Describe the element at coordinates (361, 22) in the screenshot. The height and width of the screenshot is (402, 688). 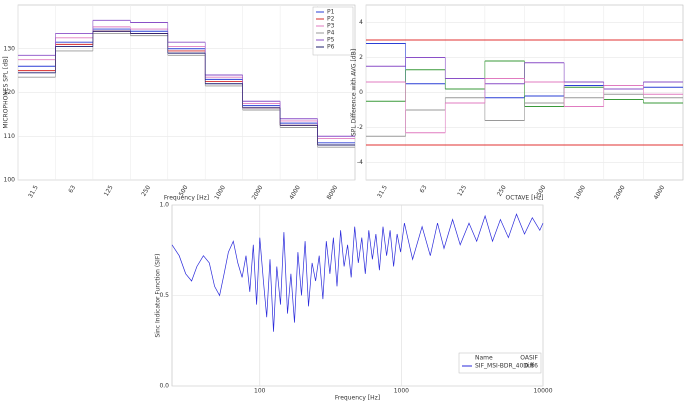
I see `y-tick-label: 4` at that location.